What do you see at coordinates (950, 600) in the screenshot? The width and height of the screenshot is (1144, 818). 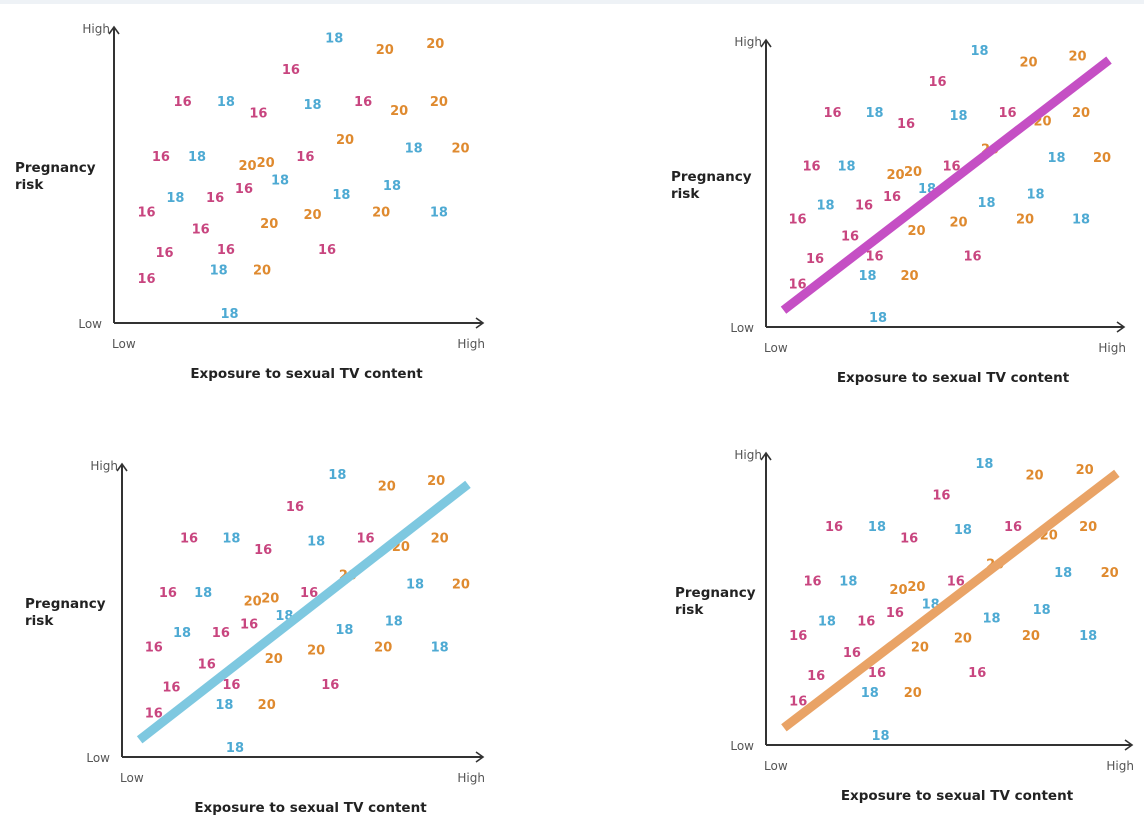 I see `trend-line` at bounding box center [950, 600].